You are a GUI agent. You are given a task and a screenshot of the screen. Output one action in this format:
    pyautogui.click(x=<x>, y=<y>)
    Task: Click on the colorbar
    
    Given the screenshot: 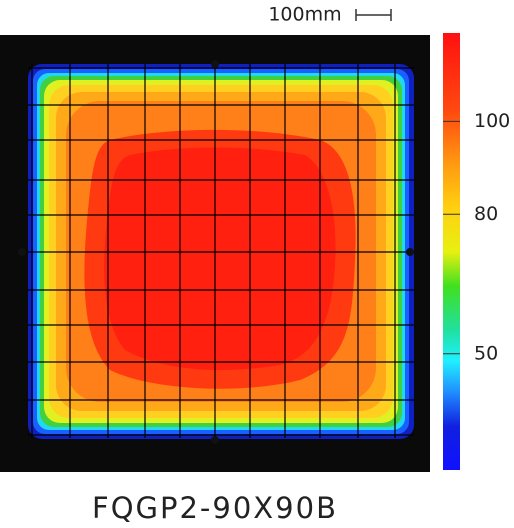 What is the action you would take?
    pyautogui.click(x=451, y=251)
    